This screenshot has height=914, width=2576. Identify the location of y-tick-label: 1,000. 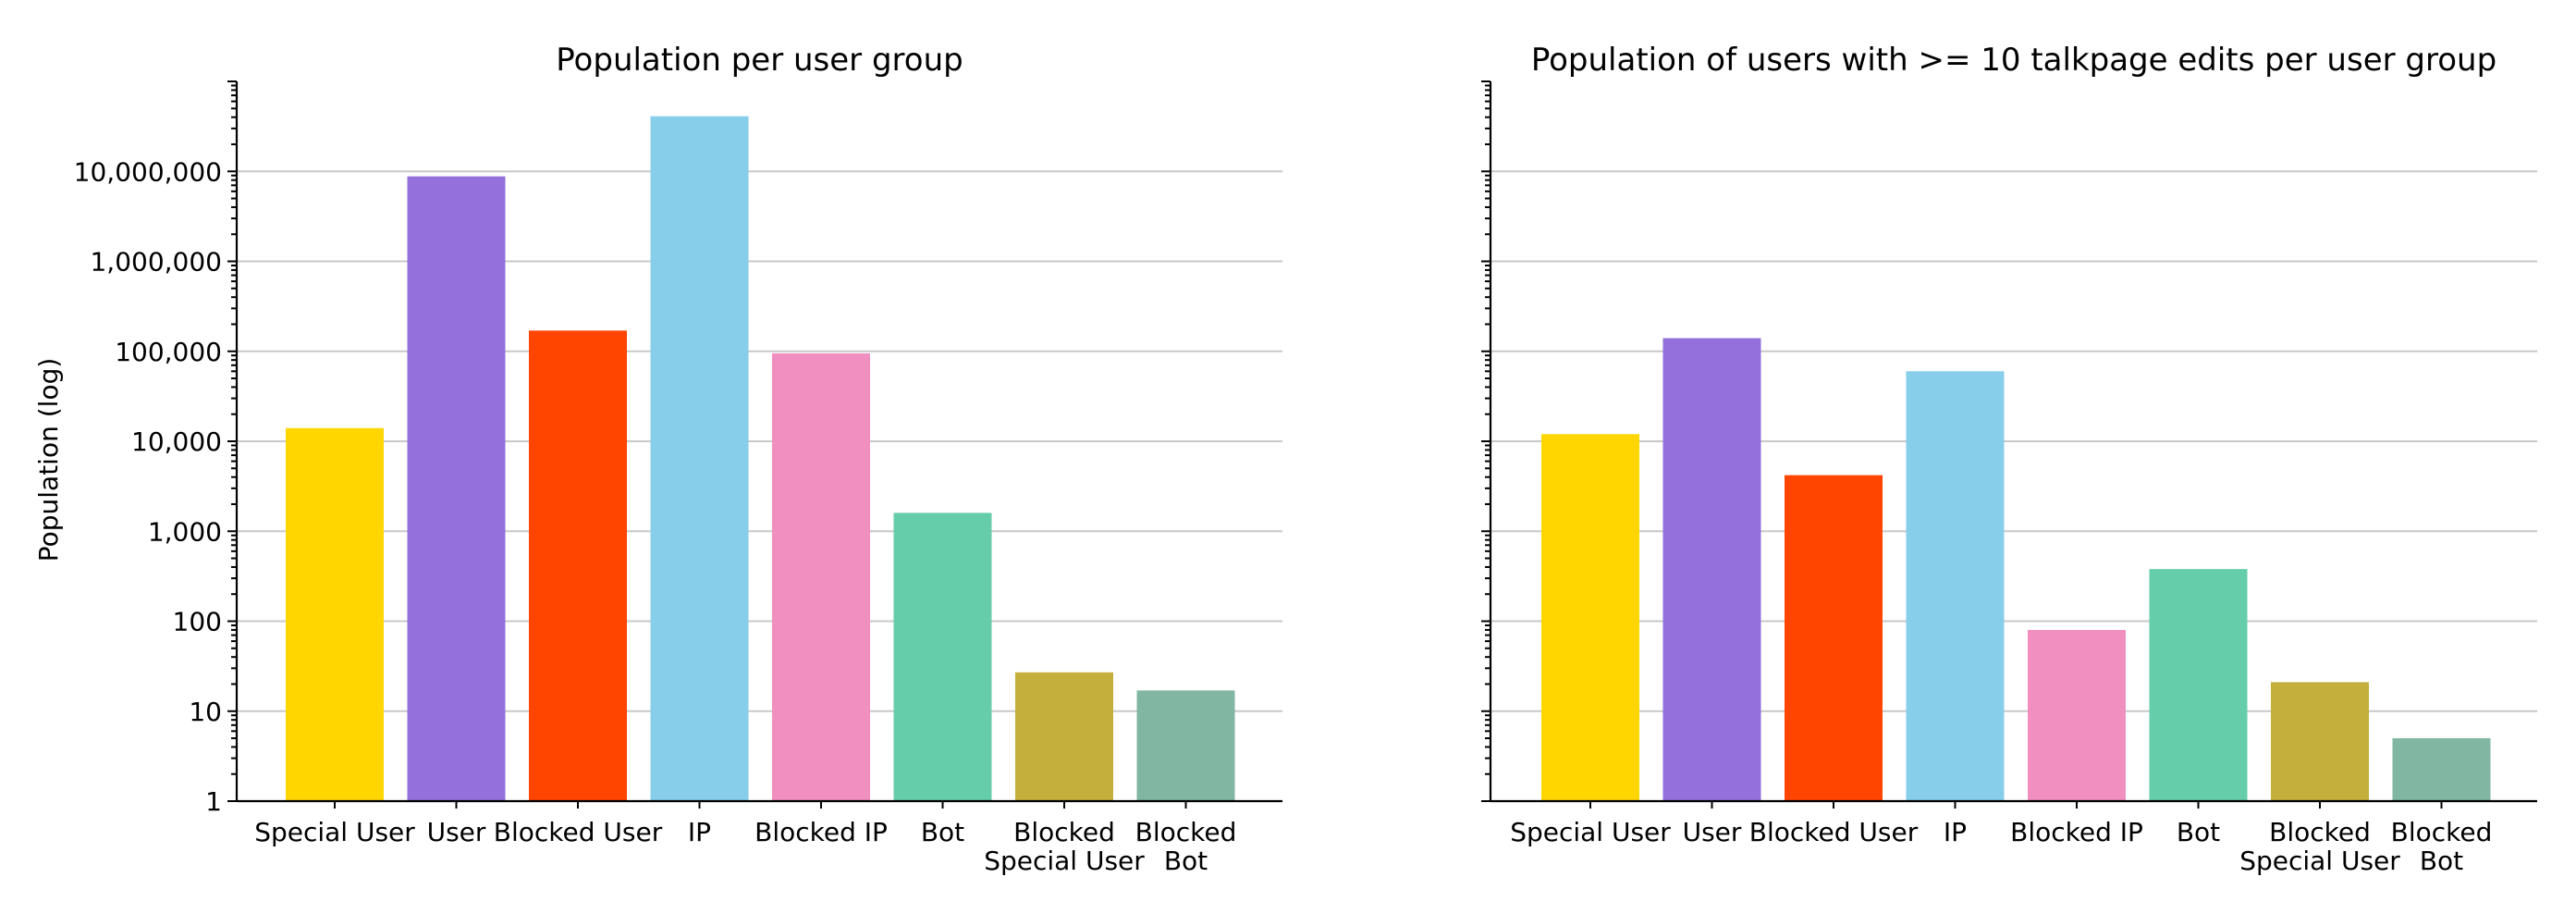
(185, 531).